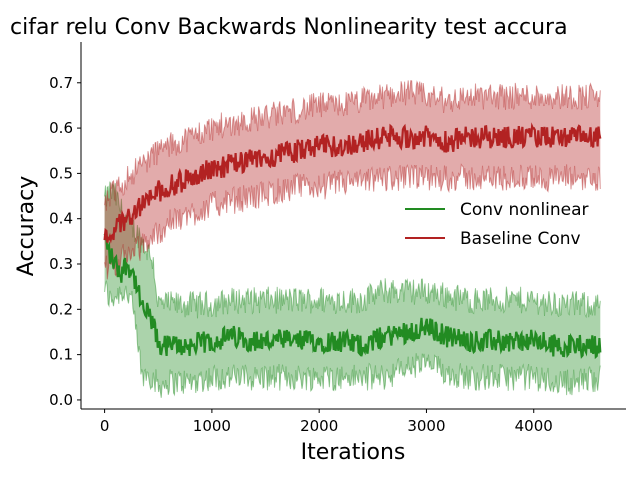 The width and height of the screenshot is (640, 480). What do you see at coordinates (497, 224) in the screenshot?
I see `legend: Conv nonlinear Baseline Conv` at bounding box center [497, 224].